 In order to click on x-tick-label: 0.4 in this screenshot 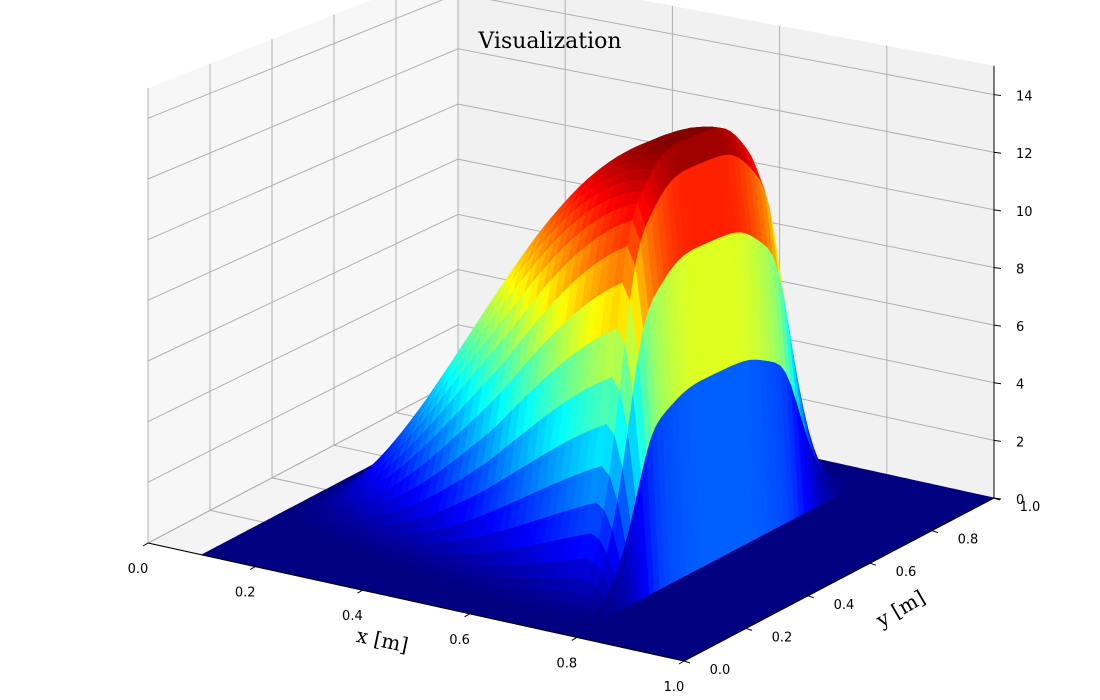, I will do `click(352, 616)`.